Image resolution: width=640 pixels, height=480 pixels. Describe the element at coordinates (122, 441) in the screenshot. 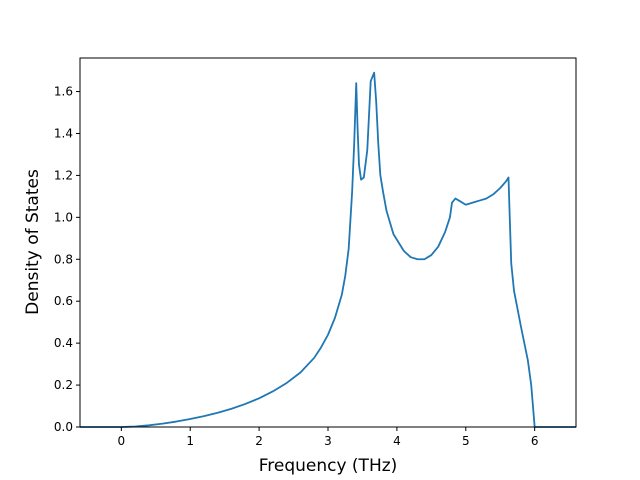

I see `x-tick-label-0: 0` at that location.